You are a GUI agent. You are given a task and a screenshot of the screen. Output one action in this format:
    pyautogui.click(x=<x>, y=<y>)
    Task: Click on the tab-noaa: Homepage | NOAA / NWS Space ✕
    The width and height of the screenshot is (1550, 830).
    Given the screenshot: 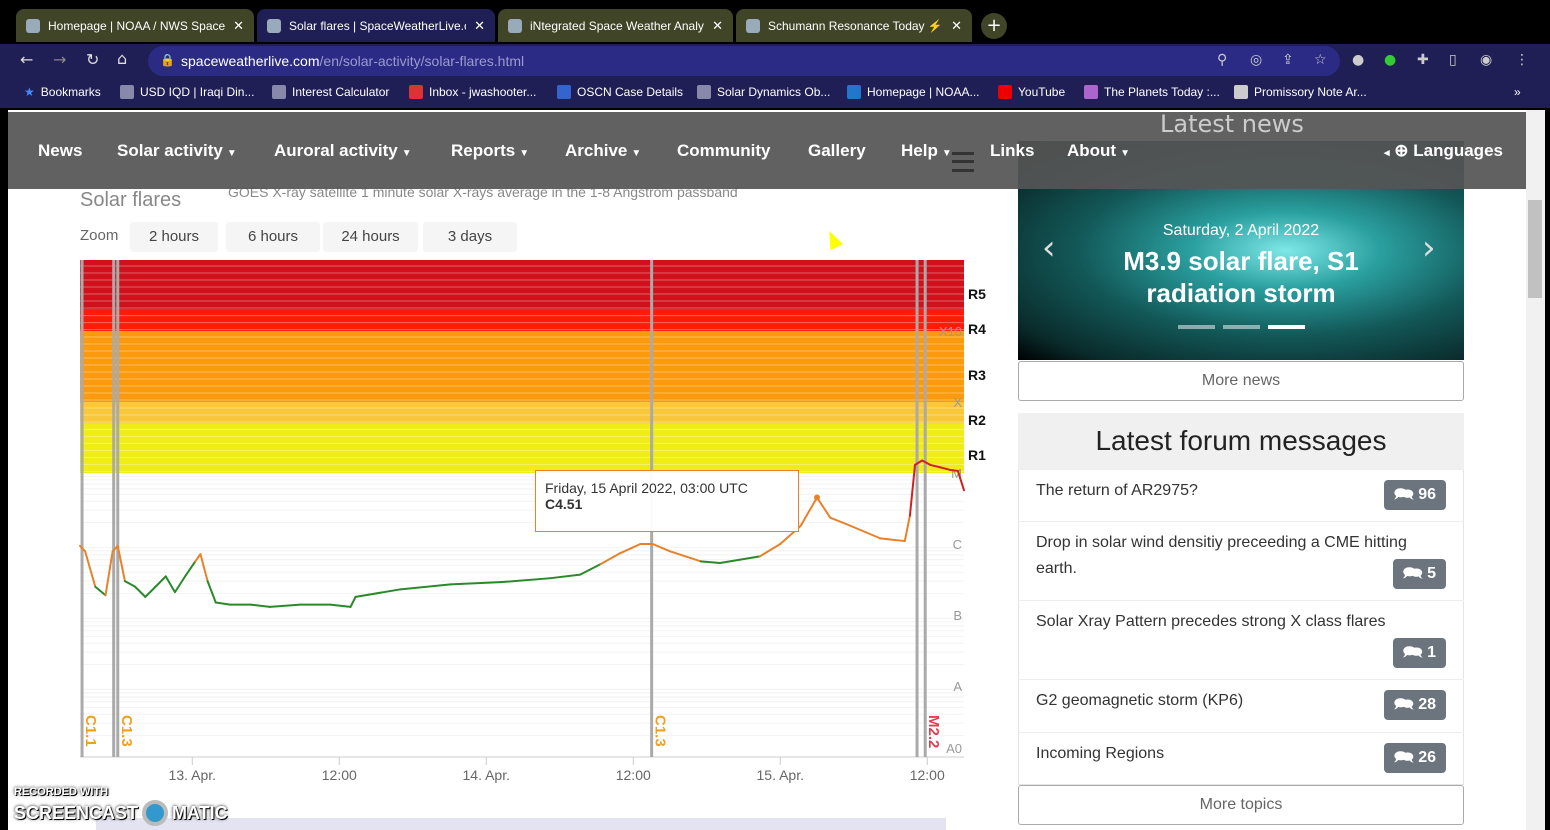 What is the action you would take?
    pyautogui.click(x=135, y=25)
    